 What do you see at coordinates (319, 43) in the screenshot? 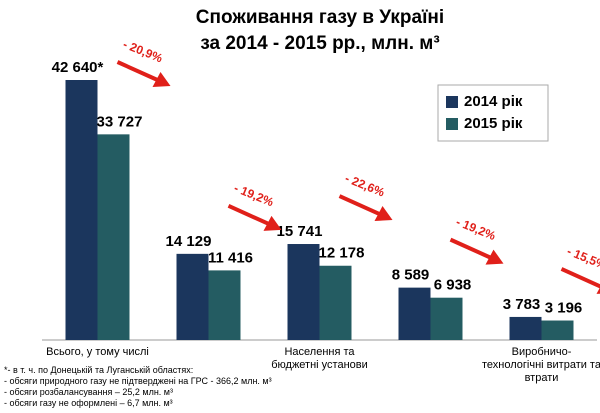
I see `chart-subtitle: за 2014 - 2015 рр., млн. м³` at bounding box center [319, 43].